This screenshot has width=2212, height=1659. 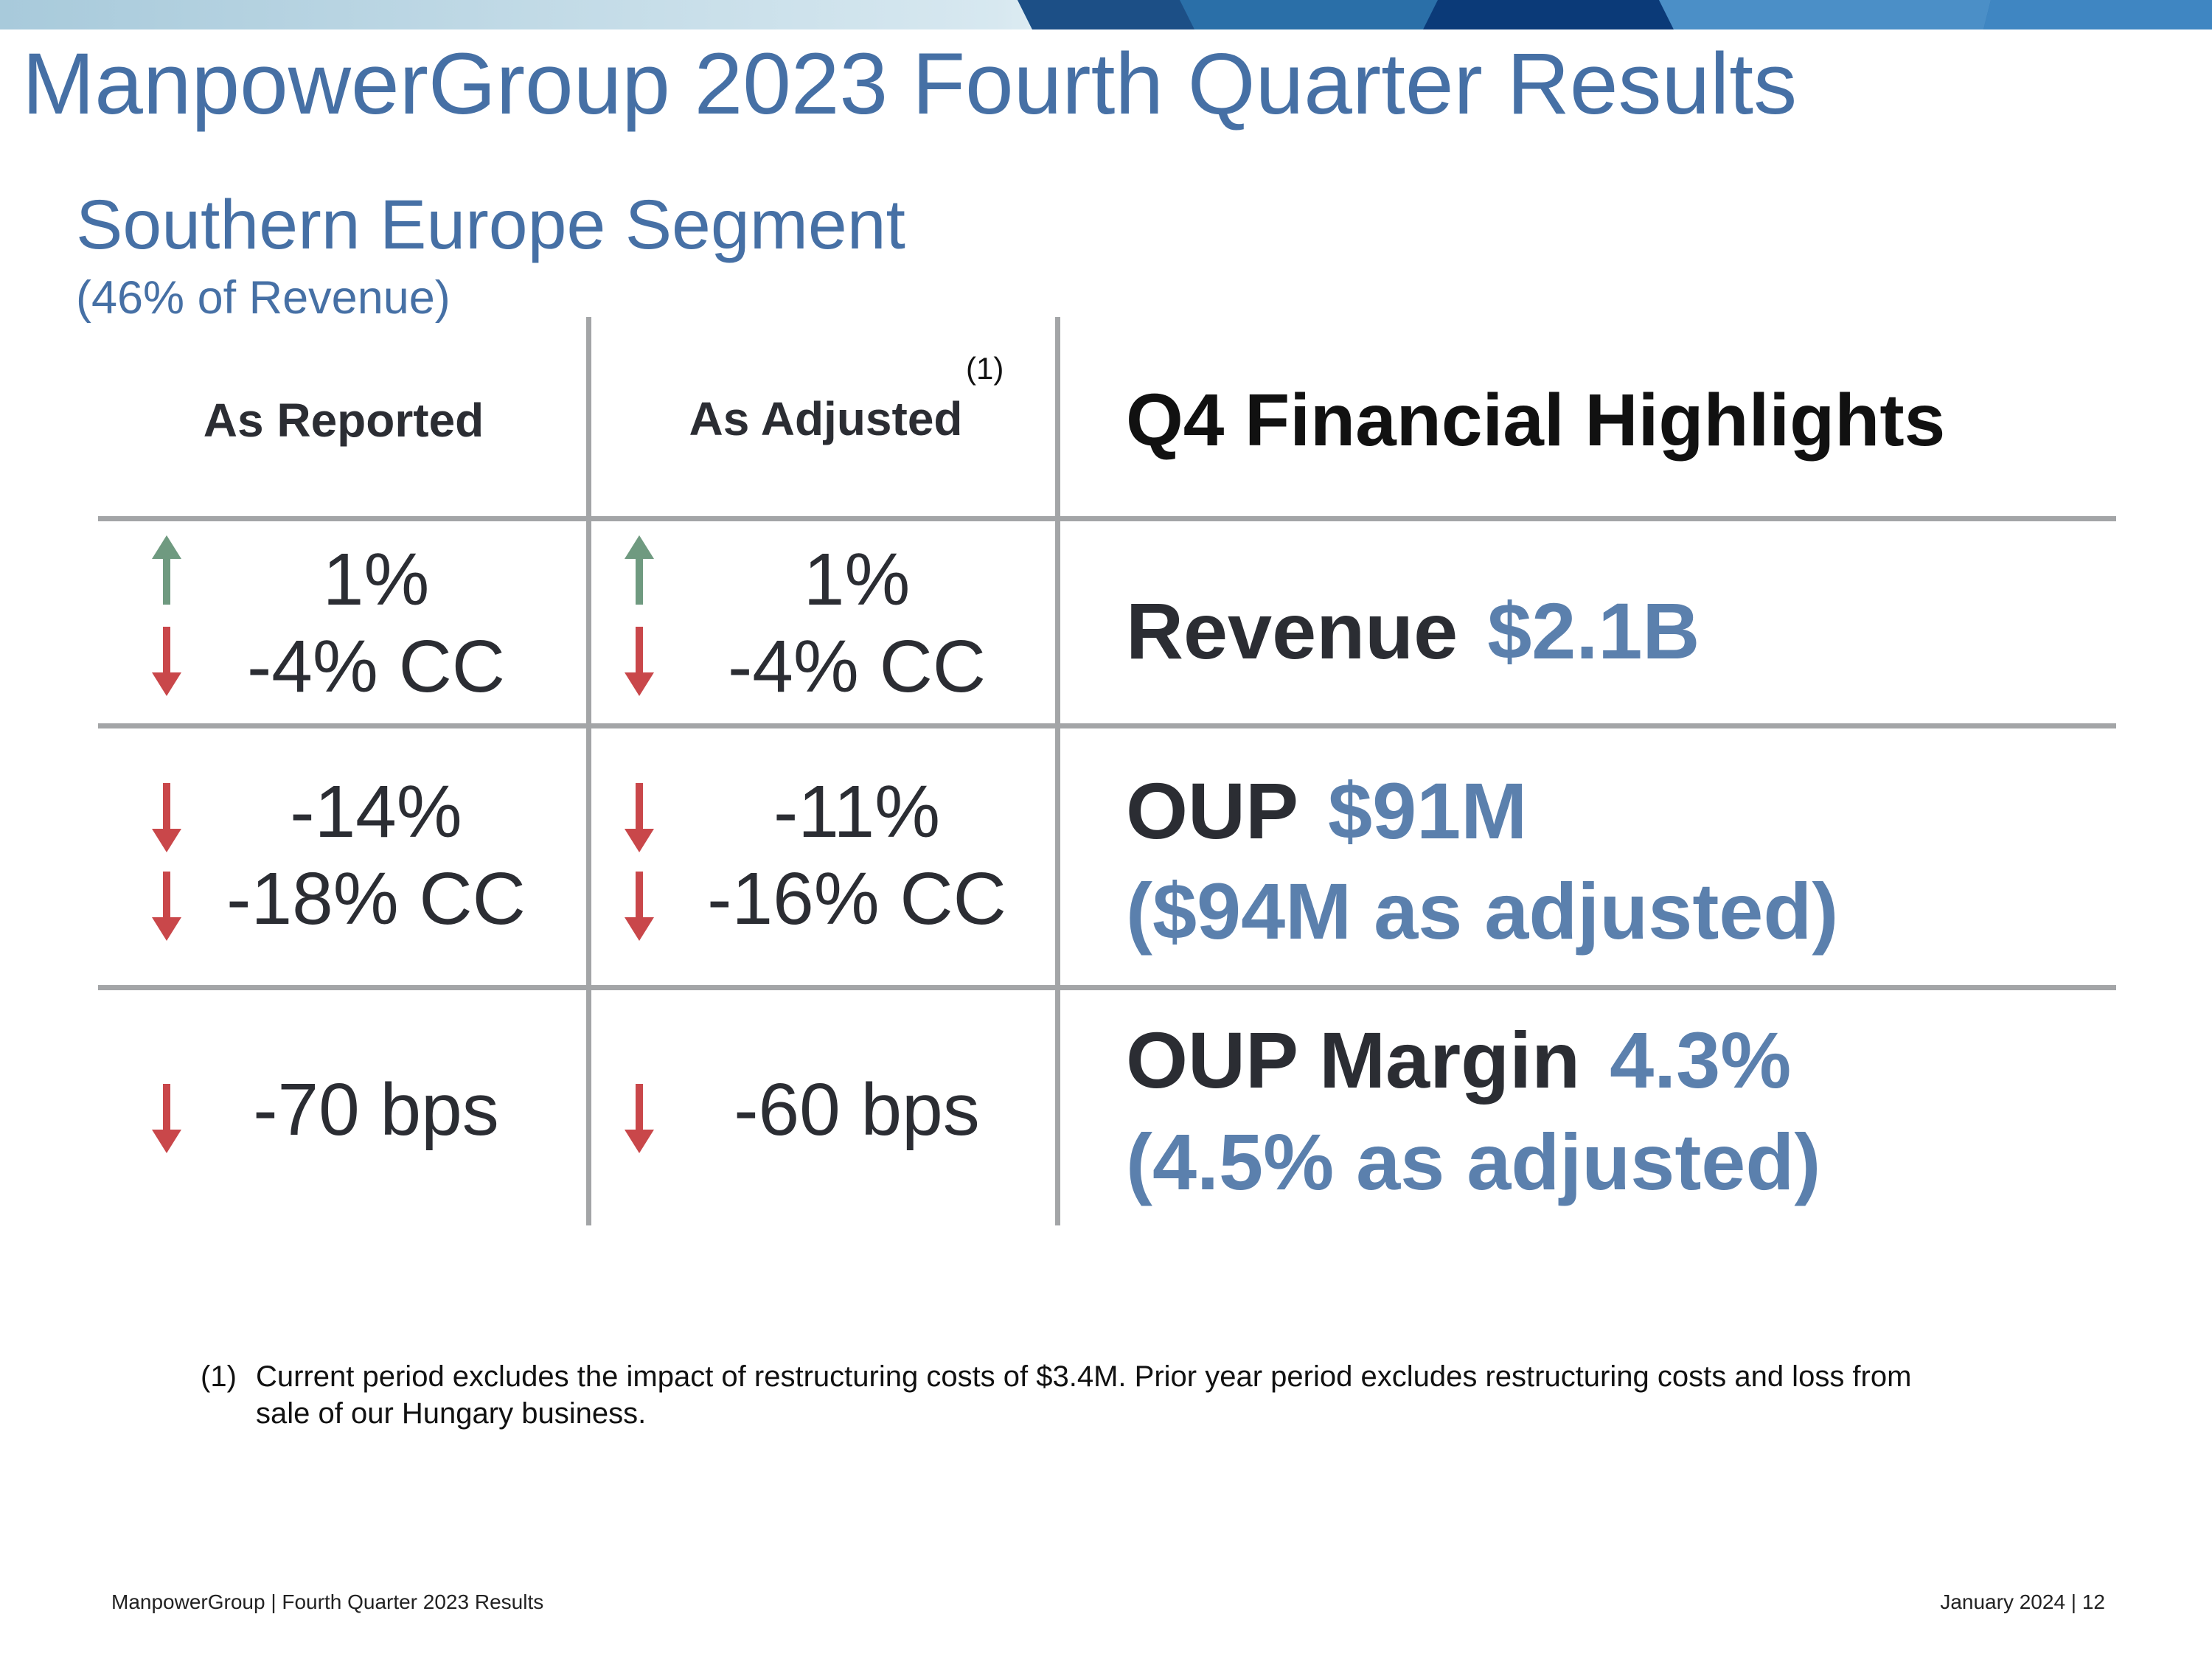 I want to click on top-banner, so click(x=1106, y=14).